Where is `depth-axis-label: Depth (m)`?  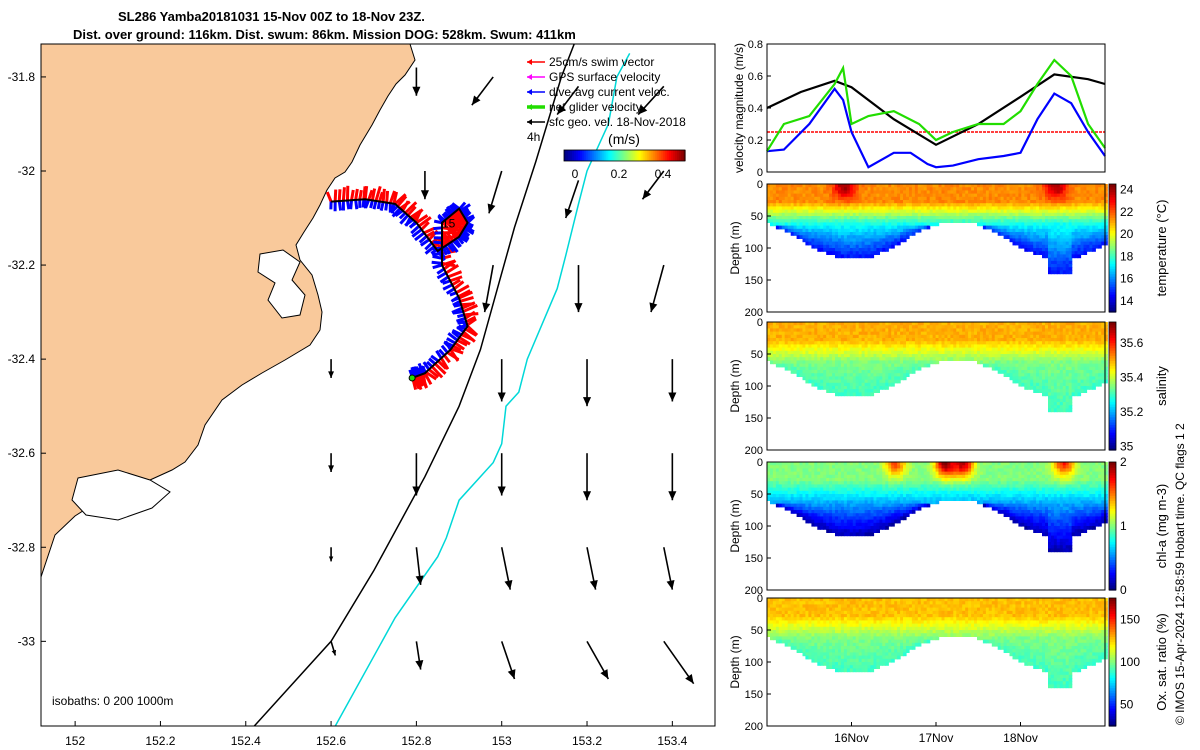 depth-axis-label: Depth (m) is located at coordinates (735, 385).